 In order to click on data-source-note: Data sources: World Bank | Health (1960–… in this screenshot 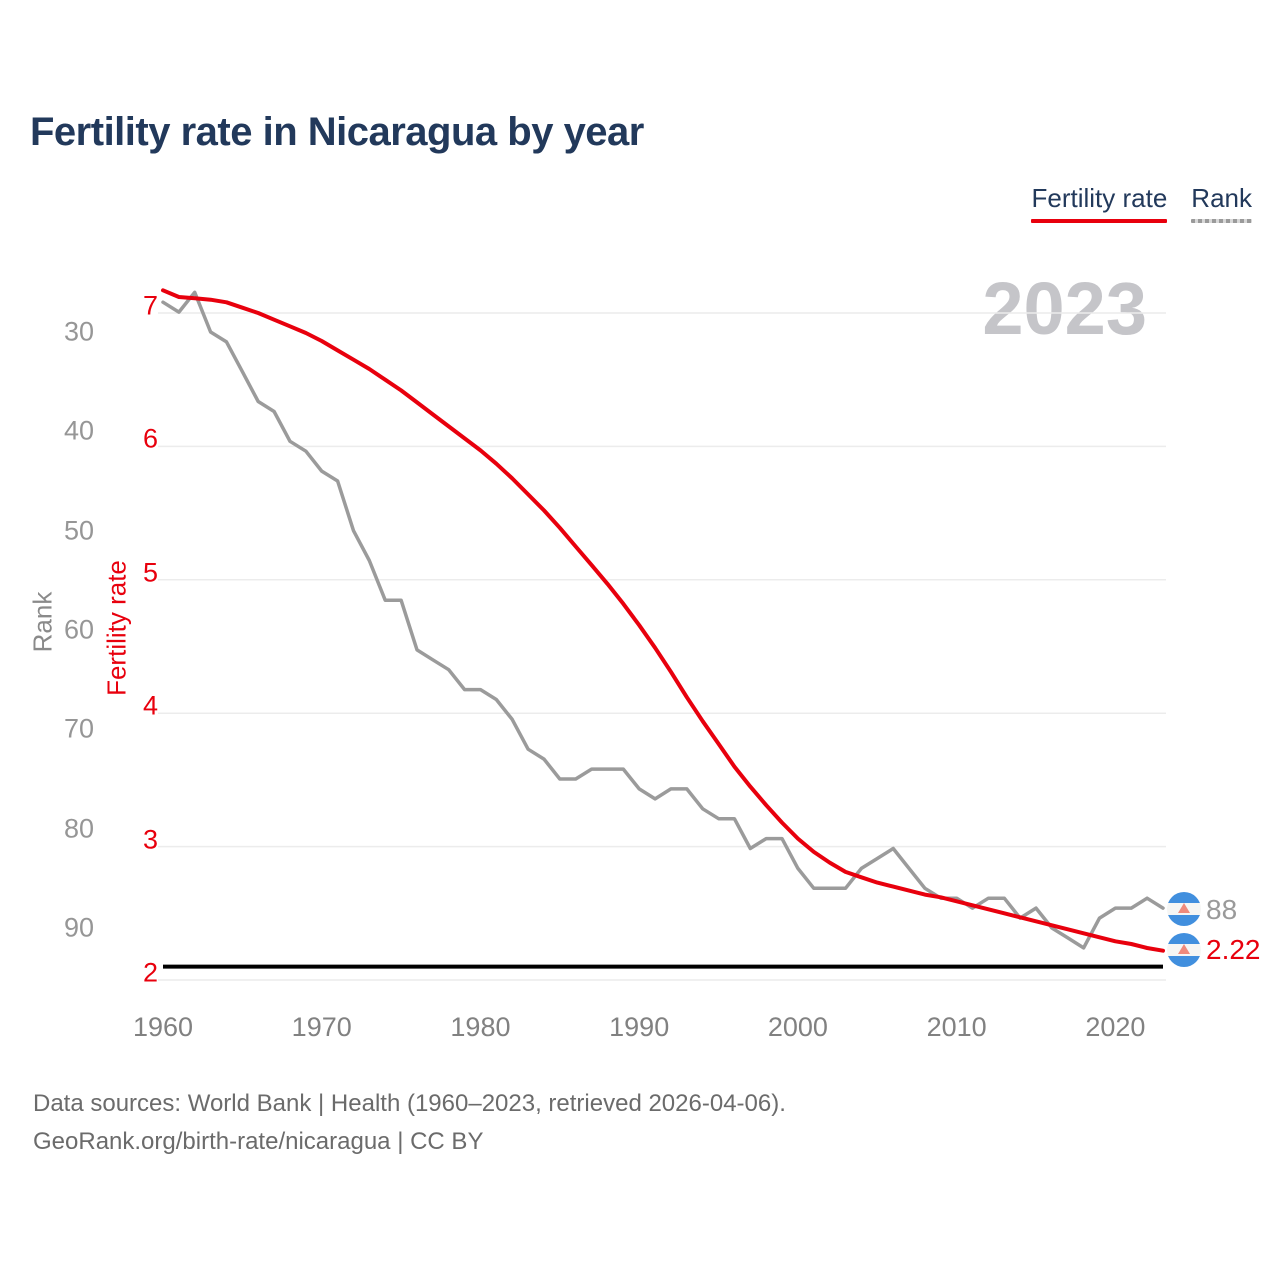, I will do `click(409, 1103)`.